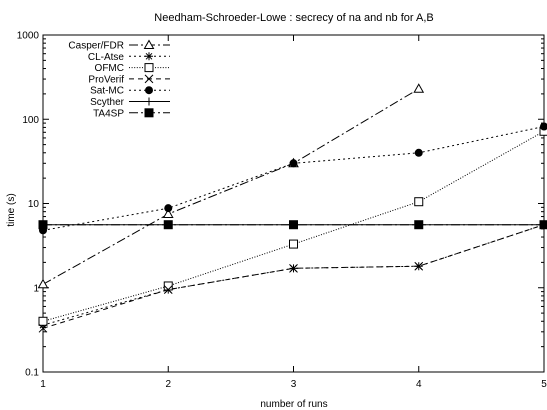 This screenshot has width=547, height=410. What do you see at coordinates (106, 57) in the screenshot?
I see `legend-label: CL-Atse` at bounding box center [106, 57].